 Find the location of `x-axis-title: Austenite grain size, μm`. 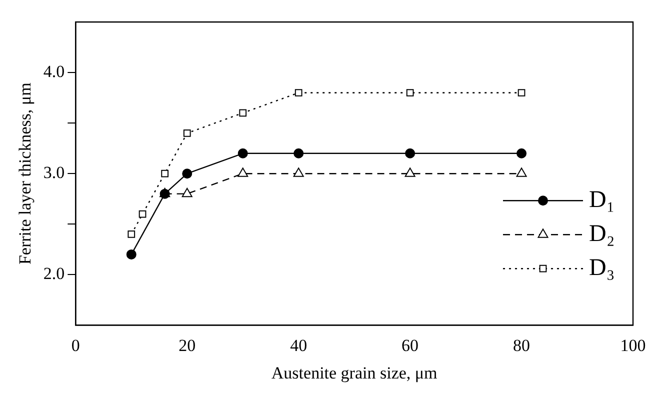

x-axis-title: Austenite grain size, μm is located at coordinates (354, 372).